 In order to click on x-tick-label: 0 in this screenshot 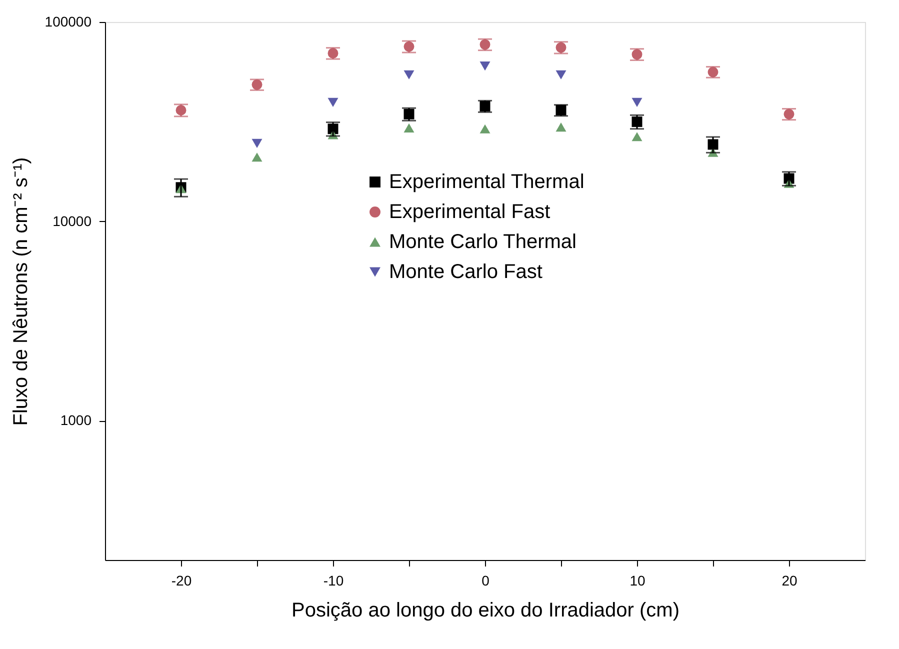, I will do `click(486, 580)`.